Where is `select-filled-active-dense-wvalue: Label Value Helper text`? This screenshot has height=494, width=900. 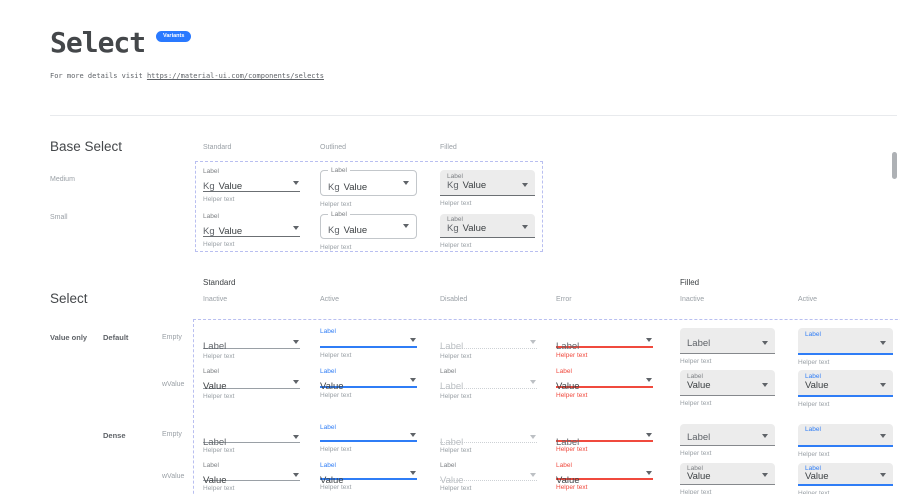 select-filled-active-dense-wvalue: Label Value Helper text is located at coordinates (845, 478).